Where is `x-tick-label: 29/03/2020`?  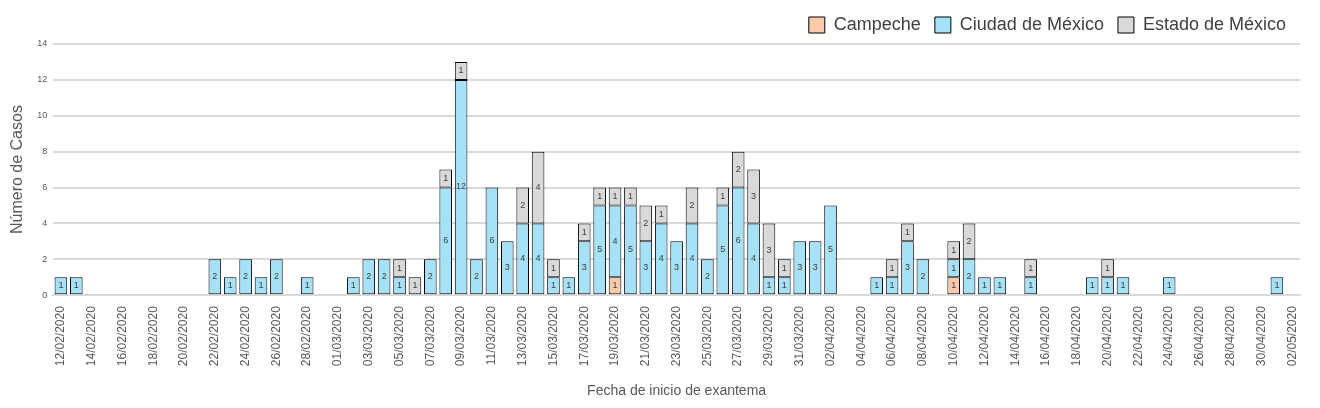 x-tick-label: 29/03/2020 is located at coordinates (768, 336).